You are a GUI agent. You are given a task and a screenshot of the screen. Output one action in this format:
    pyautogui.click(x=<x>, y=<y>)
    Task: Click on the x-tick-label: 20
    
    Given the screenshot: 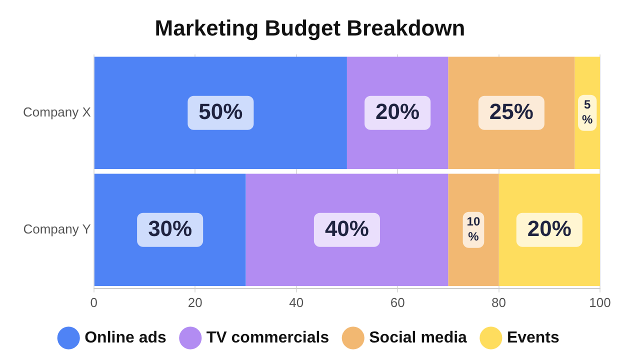 What is the action you would take?
    pyautogui.click(x=195, y=302)
    